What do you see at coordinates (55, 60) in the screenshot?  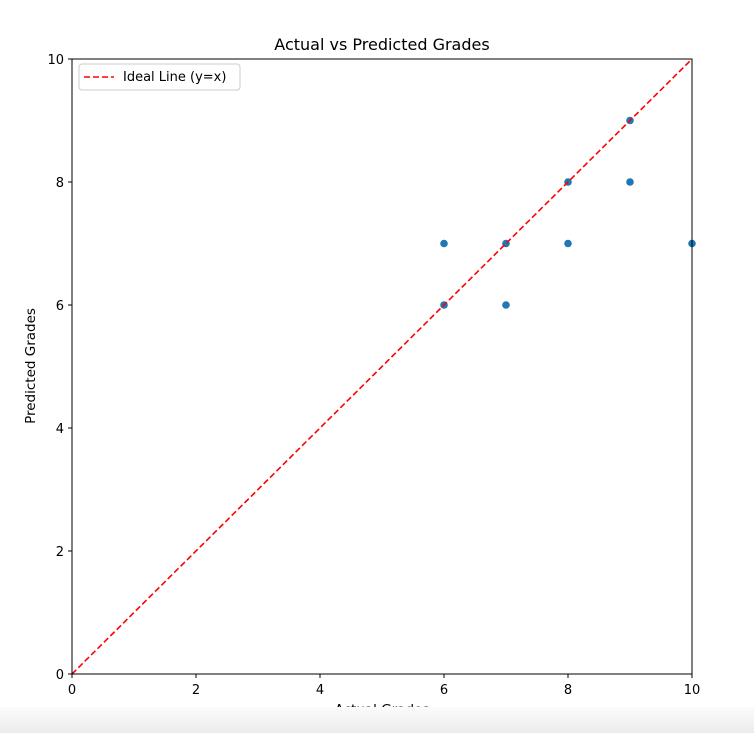 I see `y-tick-label-5: 10` at bounding box center [55, 60].